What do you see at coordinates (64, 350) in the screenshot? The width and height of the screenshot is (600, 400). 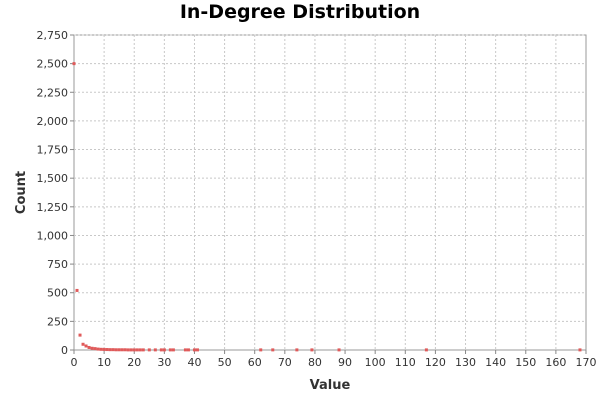 I see `y-tick-label: 0` at bounding box center [64, 350].